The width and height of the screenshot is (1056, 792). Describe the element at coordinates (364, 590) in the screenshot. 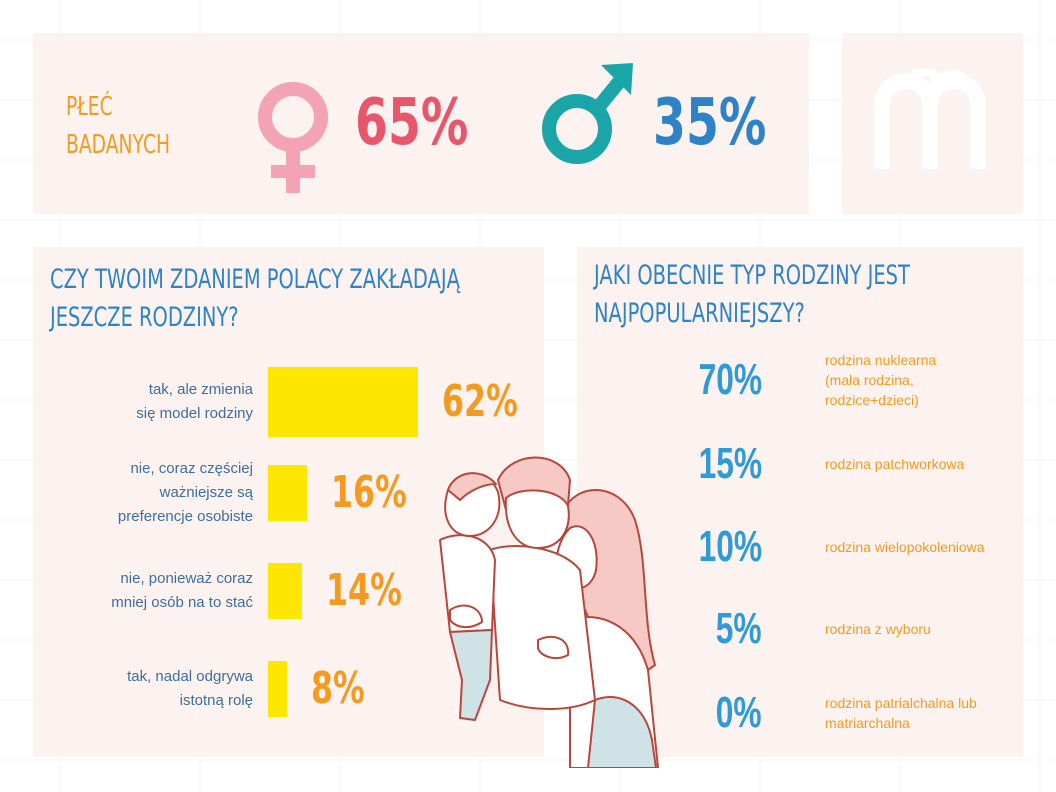

I see `bar-value-label: 14%` at that location.